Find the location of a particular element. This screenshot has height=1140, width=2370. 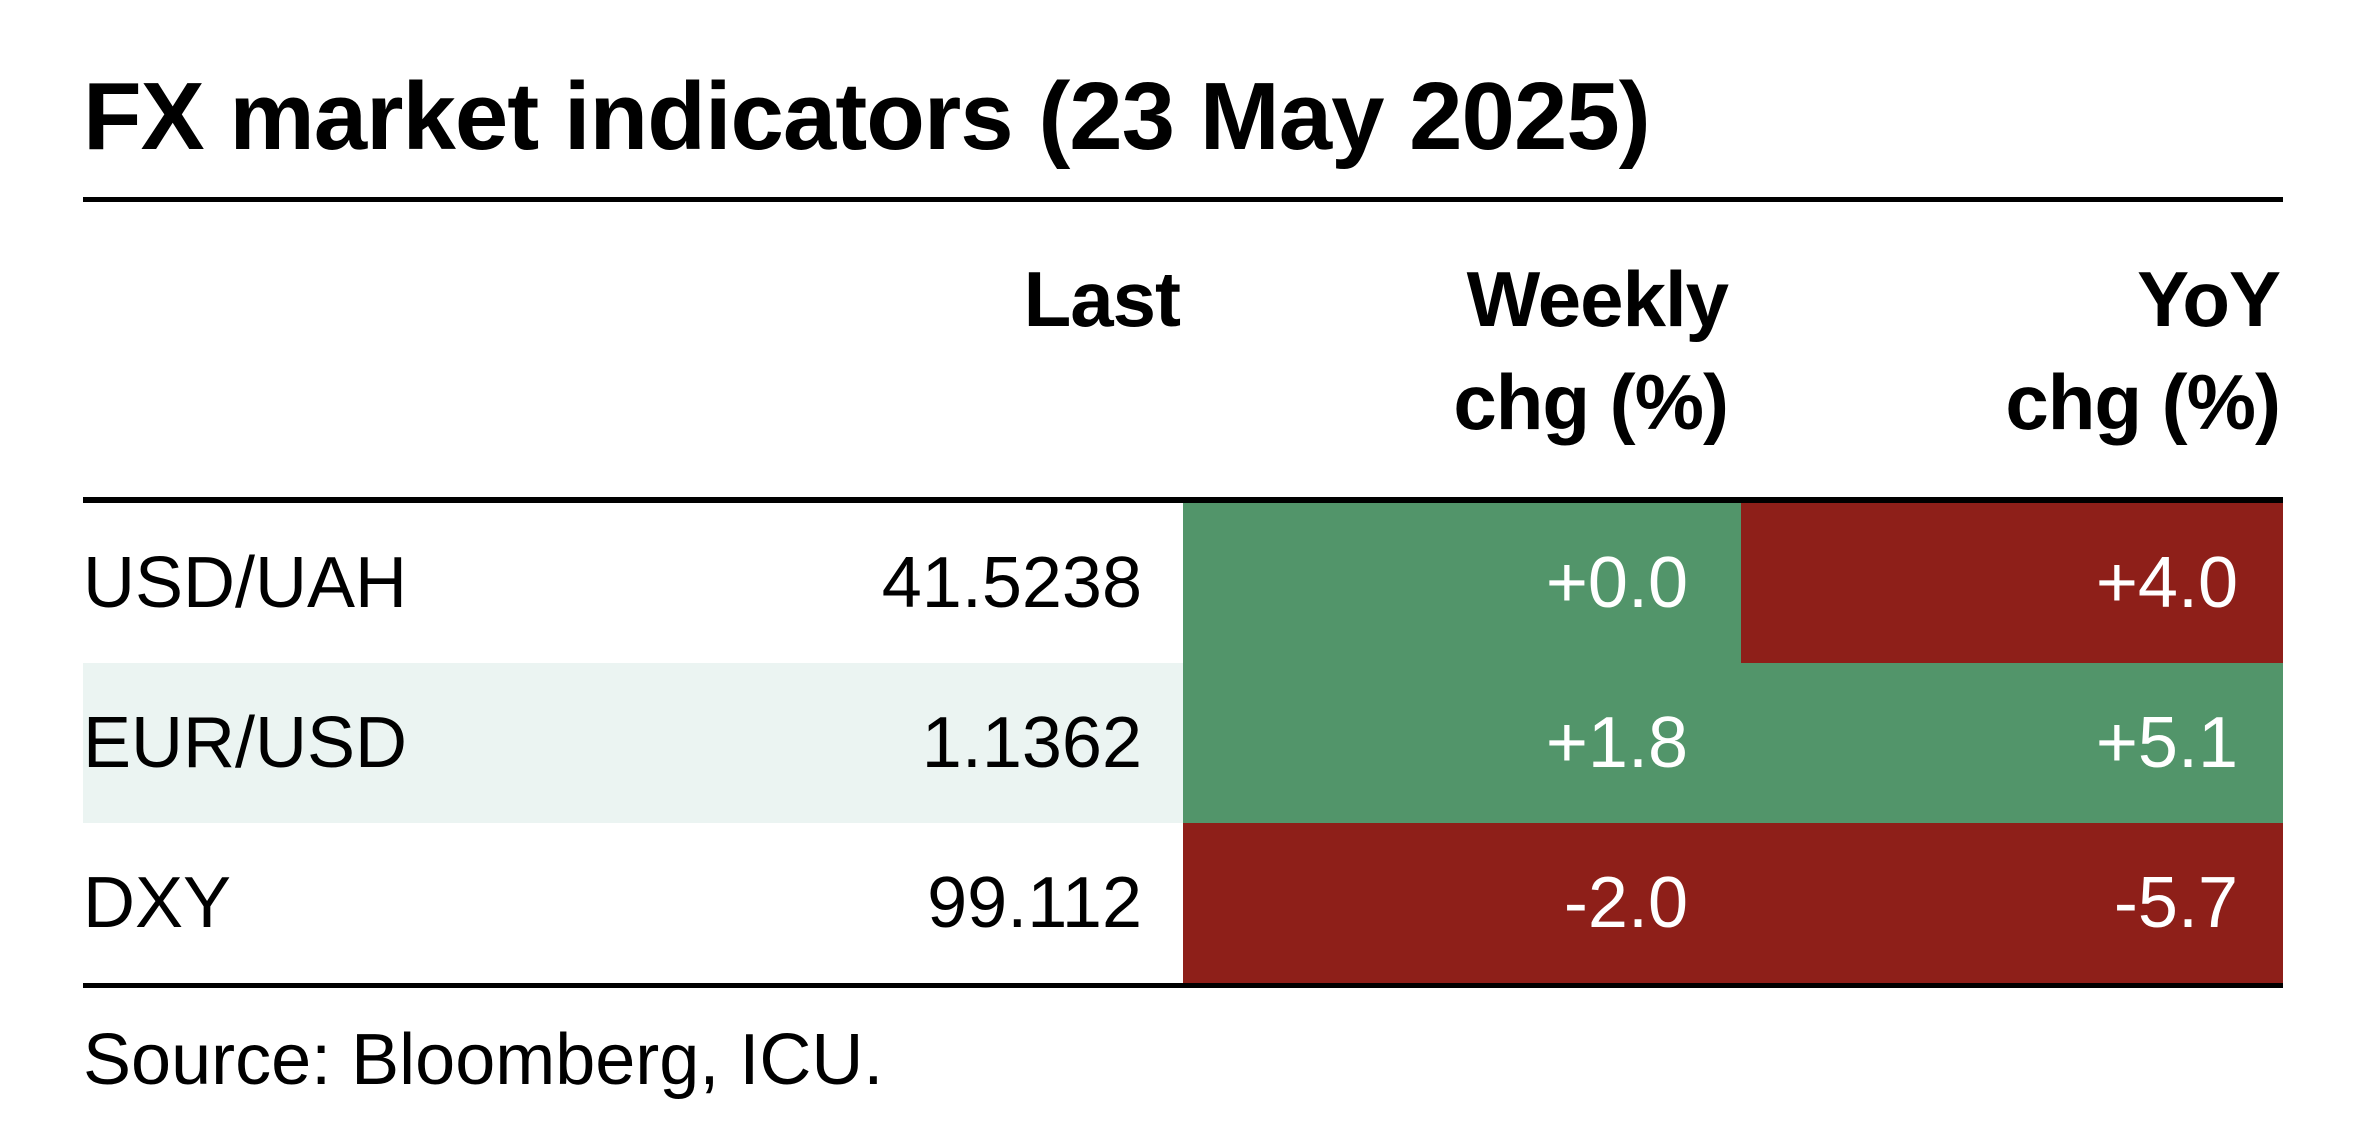

yoy-chg-value: -5.7 is located at coordinates (2175, 903).